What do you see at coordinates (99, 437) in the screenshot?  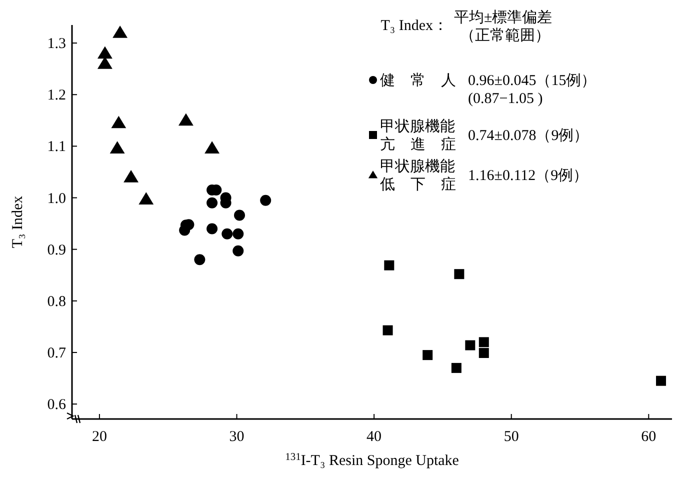 I see `x-tick-label: 20` at bounding box center [99, 437].